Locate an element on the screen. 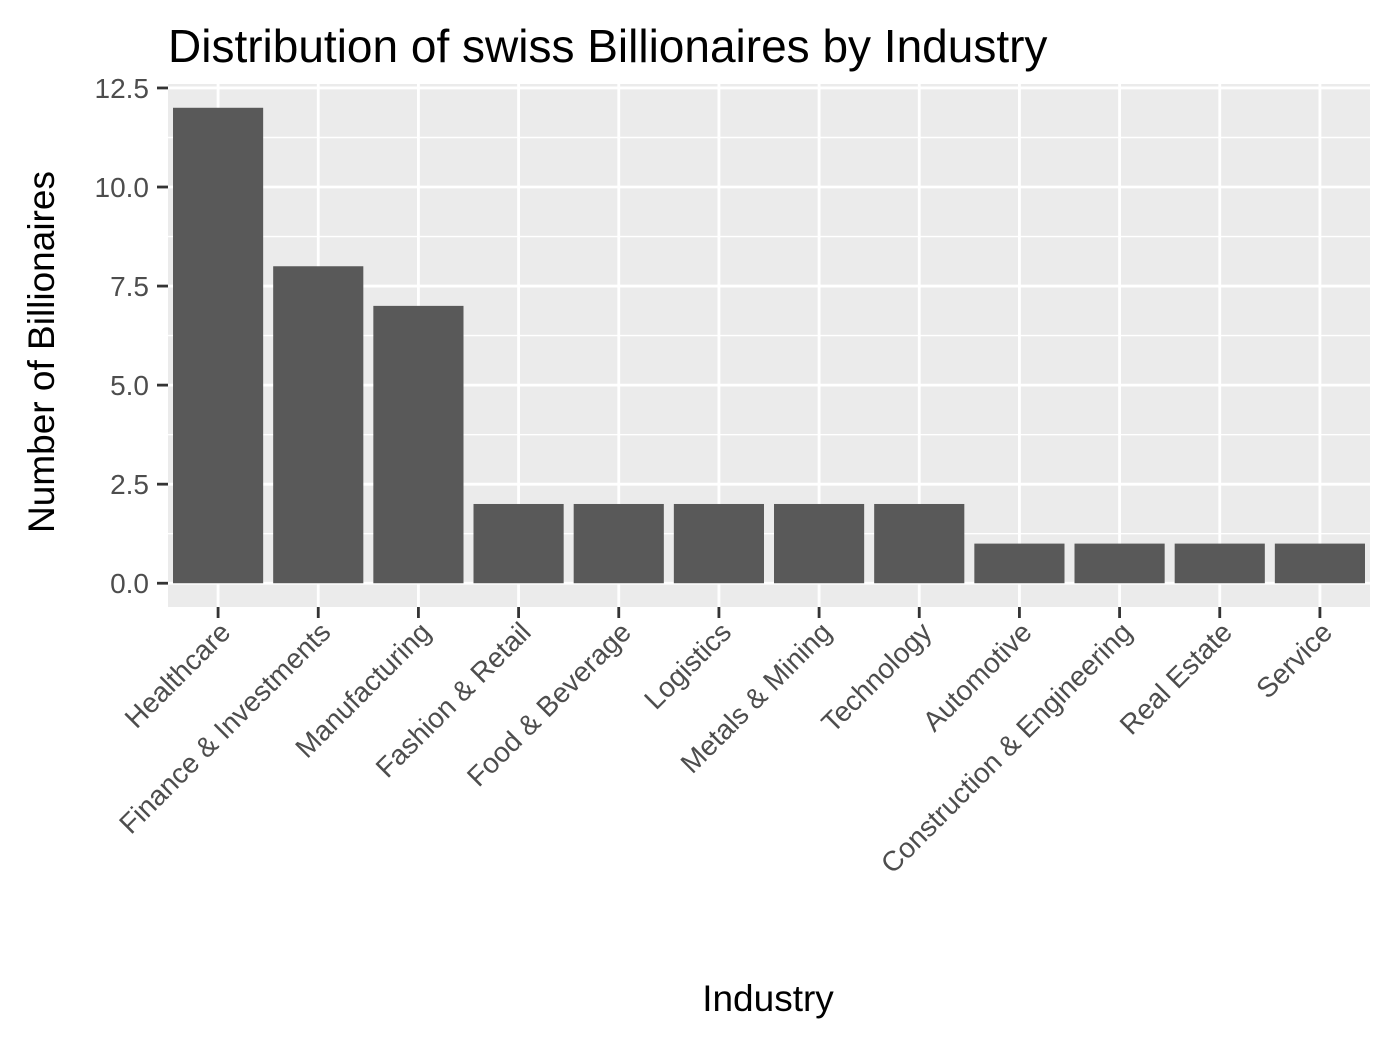 This screenshot has width=1393, height=1043. y-axis-title: Number of Billionaires is located at coordinates (41, 352).